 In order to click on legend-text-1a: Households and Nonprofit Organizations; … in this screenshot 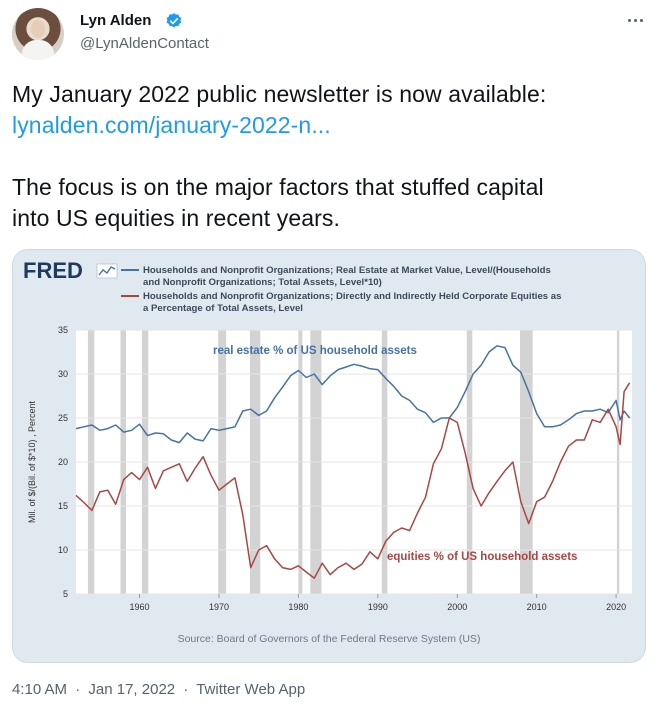, I will do `click(347, 270)`.